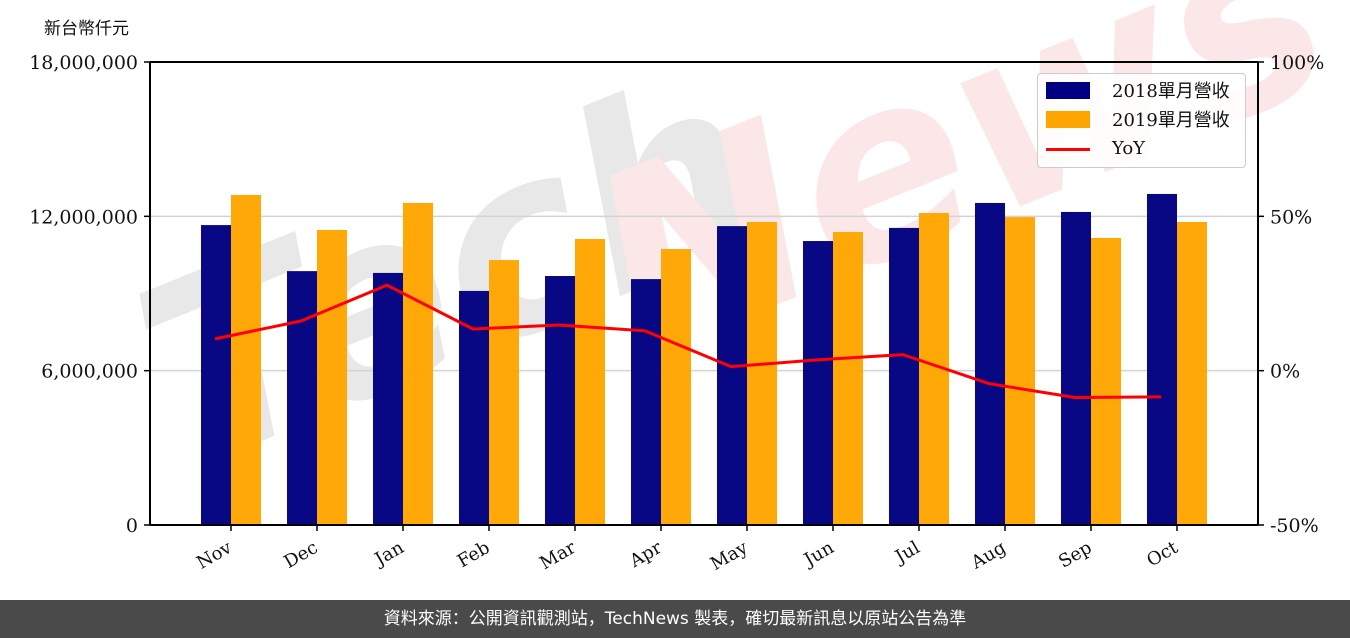  I want to click on svg-text: May, so click(729, 556).